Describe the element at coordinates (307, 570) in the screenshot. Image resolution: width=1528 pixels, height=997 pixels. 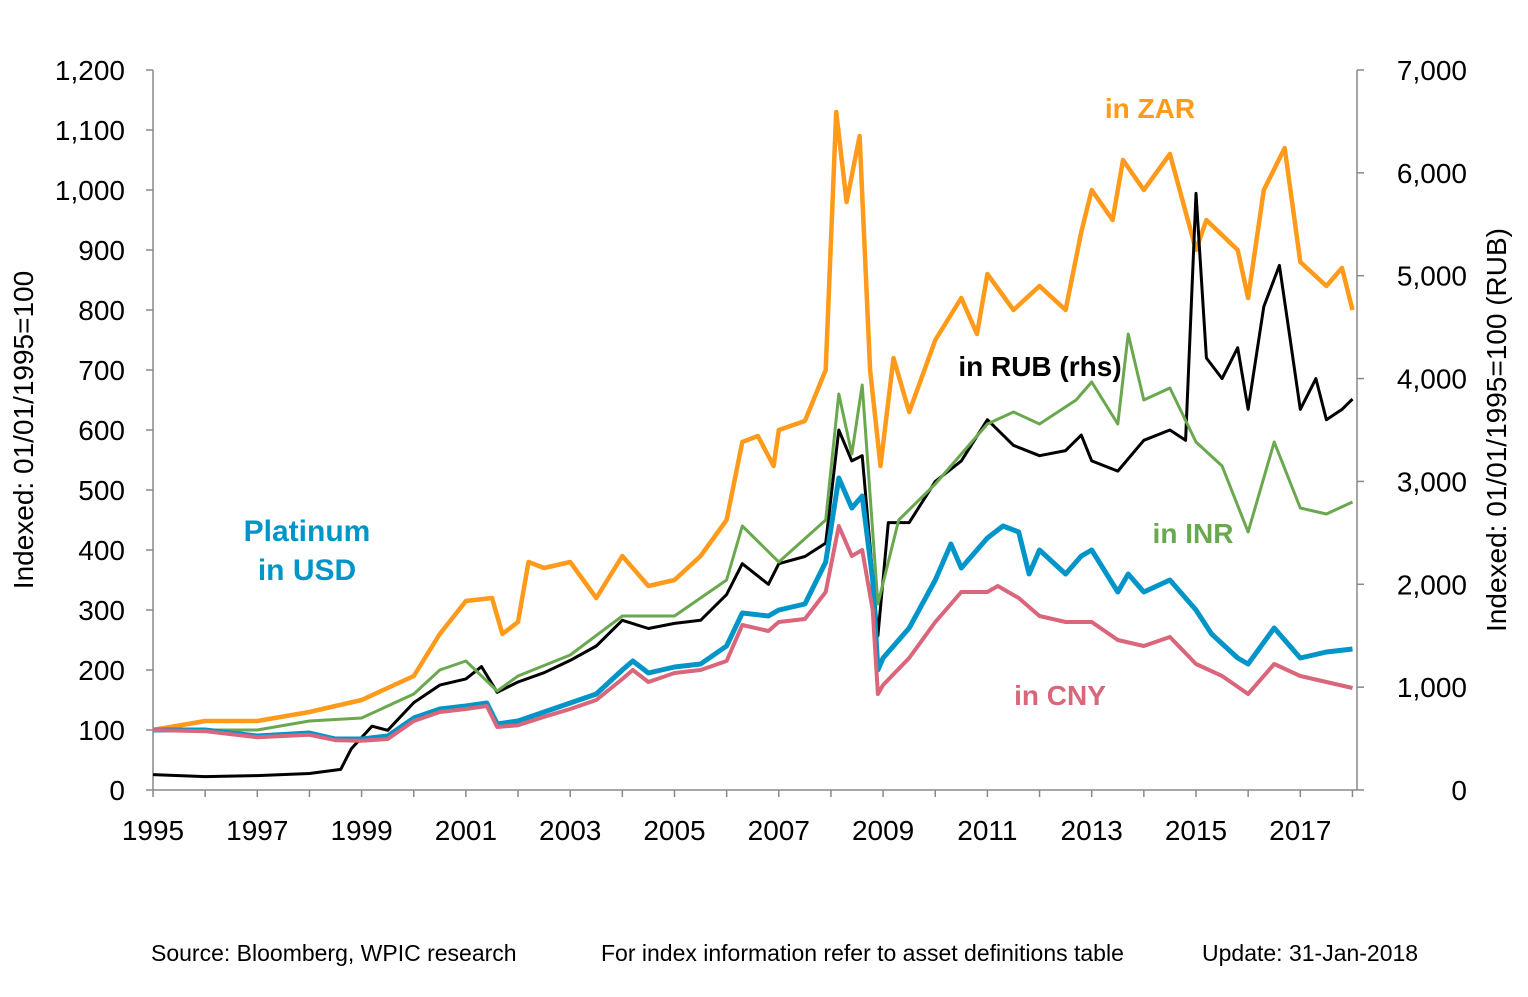
I see `label-usd-line2: in USD` at that location.